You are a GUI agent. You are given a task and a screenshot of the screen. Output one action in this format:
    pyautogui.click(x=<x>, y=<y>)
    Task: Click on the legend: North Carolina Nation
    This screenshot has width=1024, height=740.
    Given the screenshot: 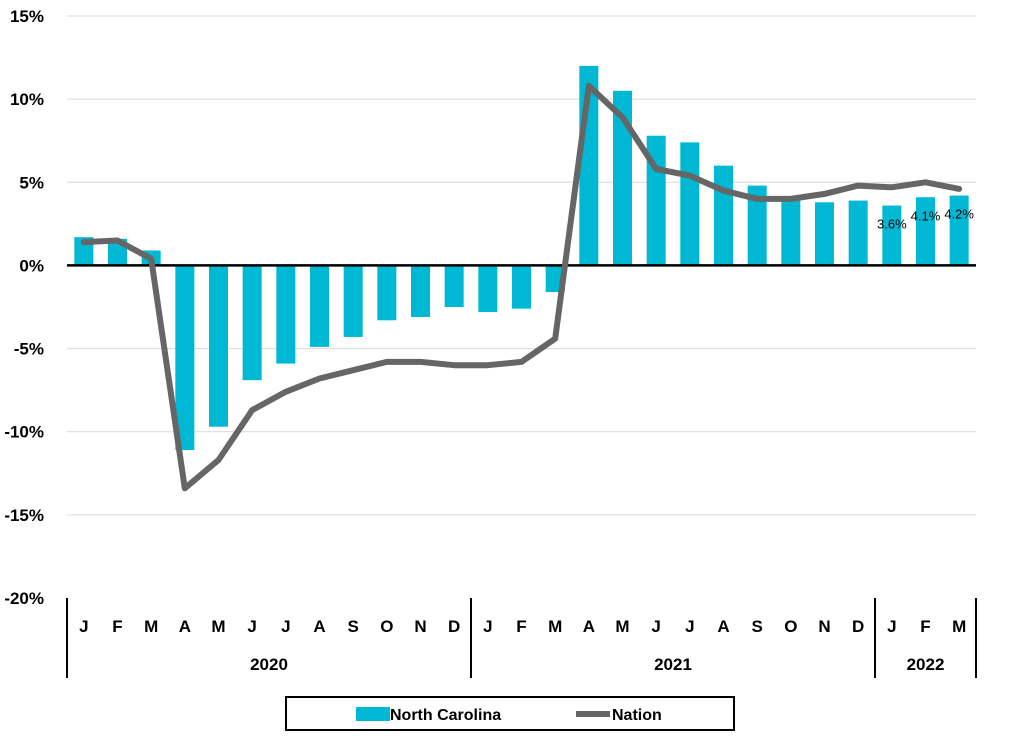 What is the action you would take?
    pyautogui.click(x=510, y=713)
    